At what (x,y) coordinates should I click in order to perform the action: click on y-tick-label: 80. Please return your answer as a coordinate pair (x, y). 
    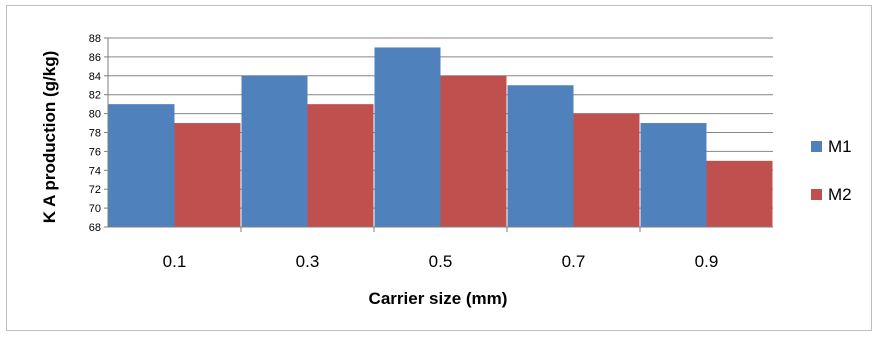
    Looking at the image, I should click on (95, 115).